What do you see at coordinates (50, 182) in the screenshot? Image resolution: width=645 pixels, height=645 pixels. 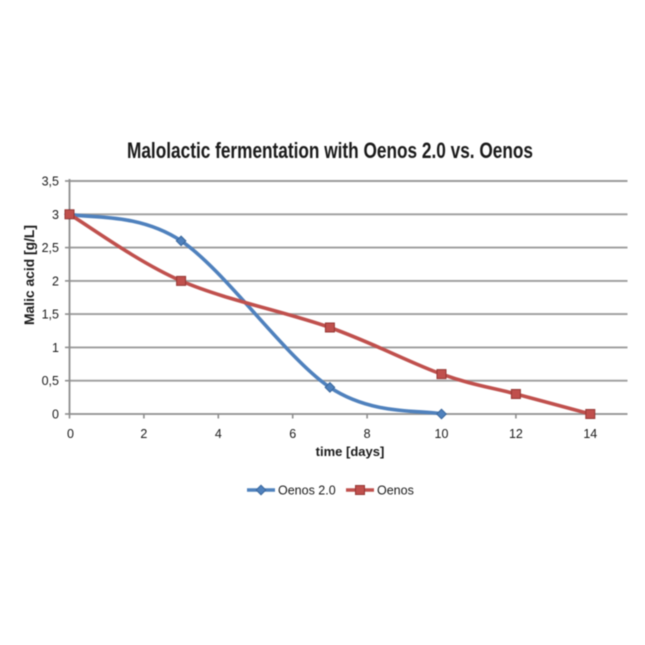 I see `svg-text: 3,5` at bounding box center [50, 182].